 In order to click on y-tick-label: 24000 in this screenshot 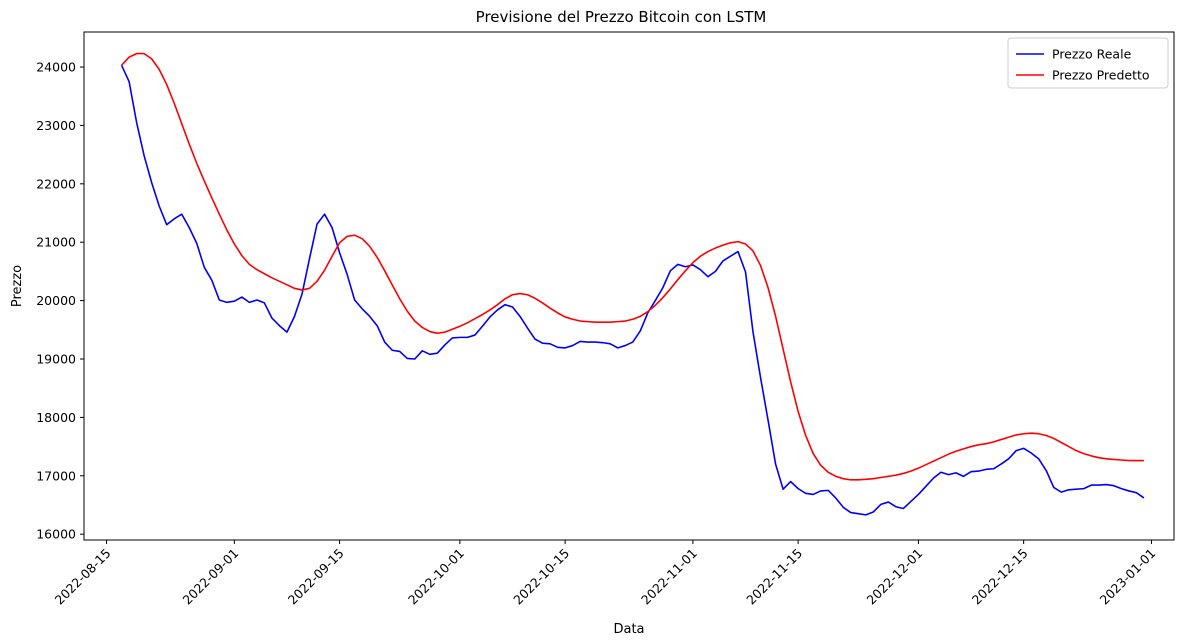, I will do `click(56, 67)`.